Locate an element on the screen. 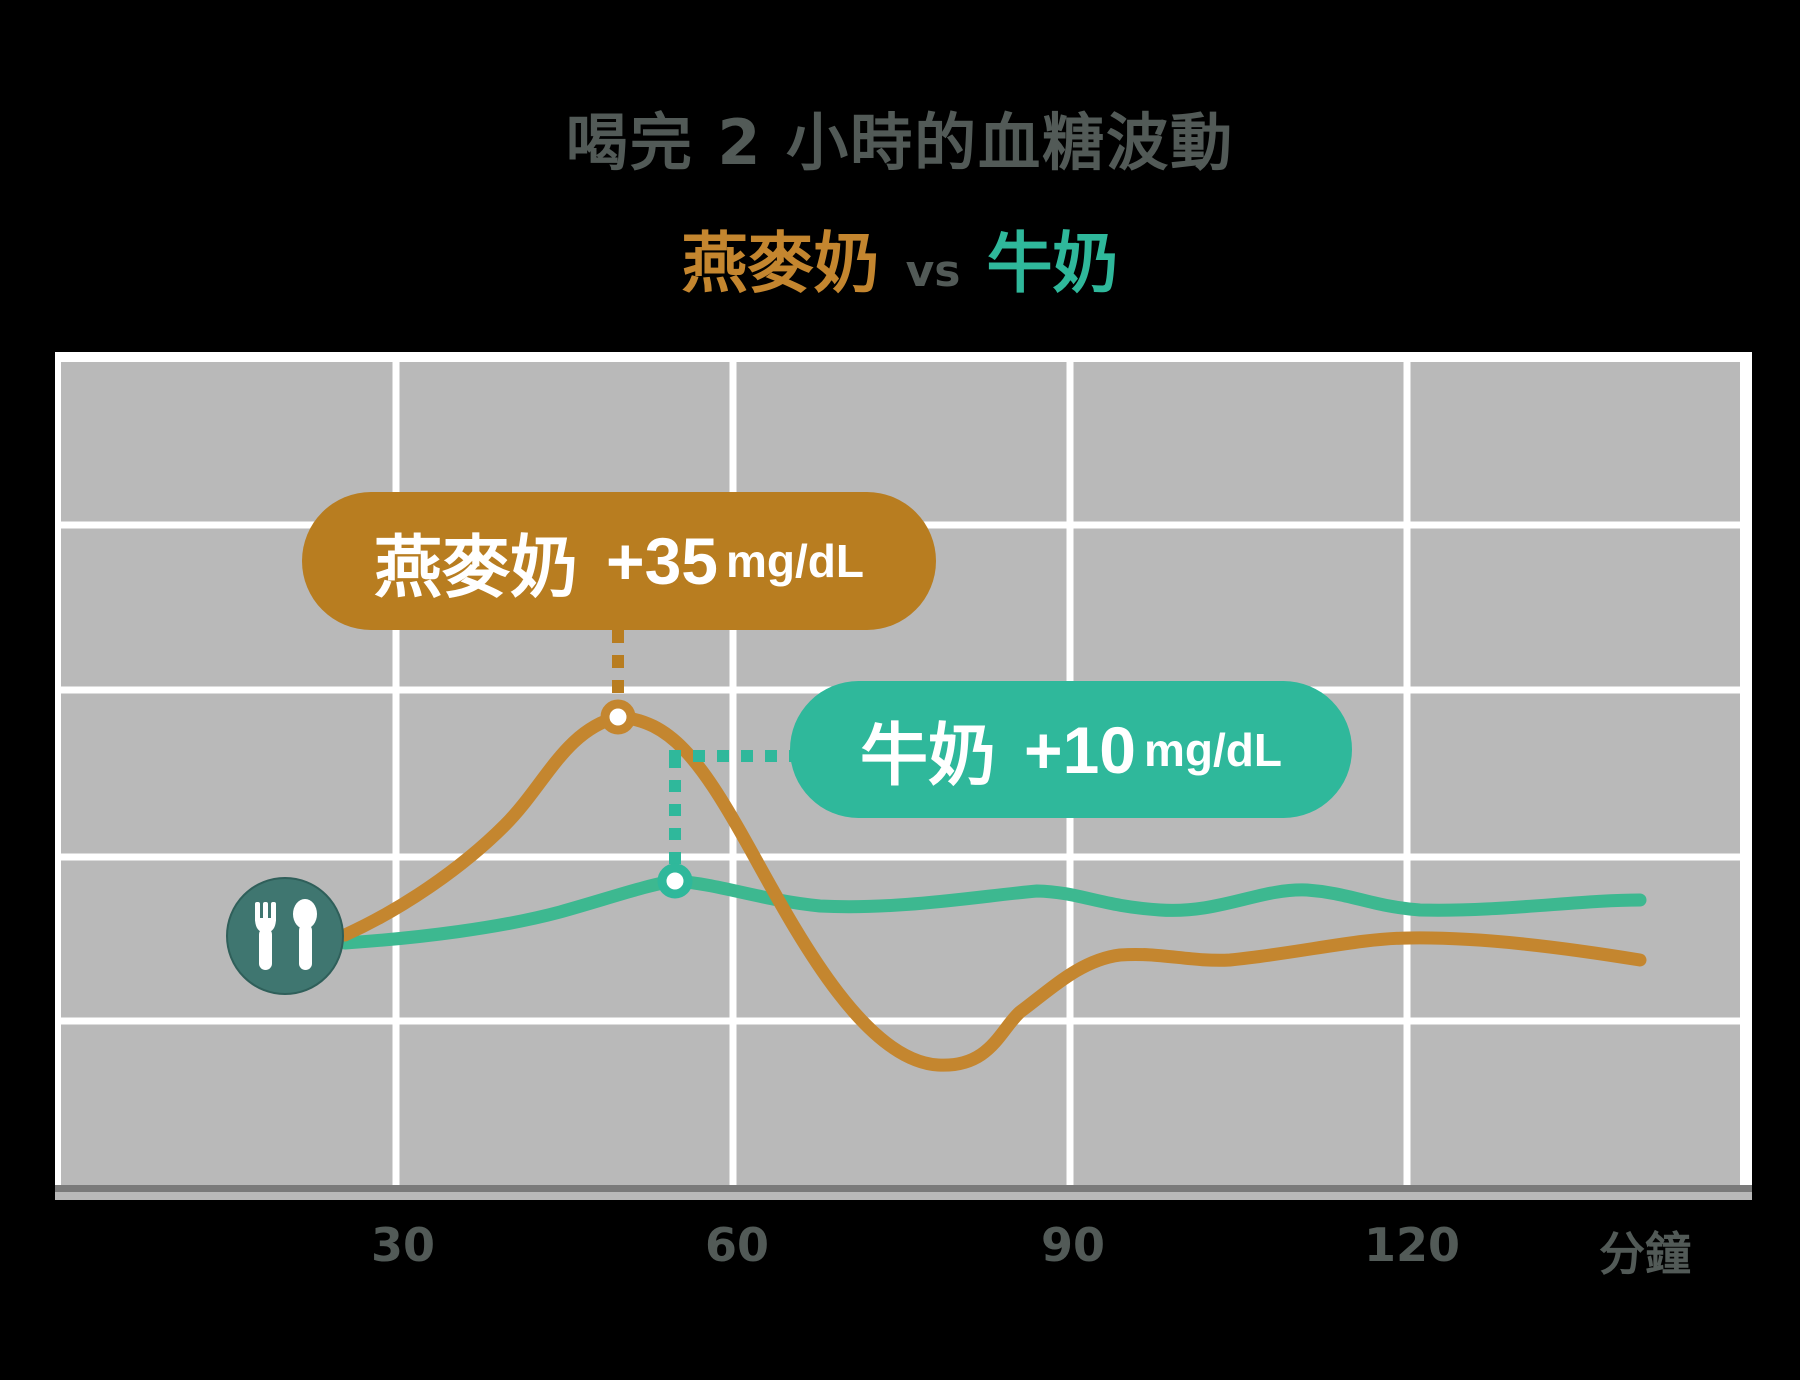 The image size is (1800, 1380). subtitle-vs: vs is located at coordinates (933, 271).